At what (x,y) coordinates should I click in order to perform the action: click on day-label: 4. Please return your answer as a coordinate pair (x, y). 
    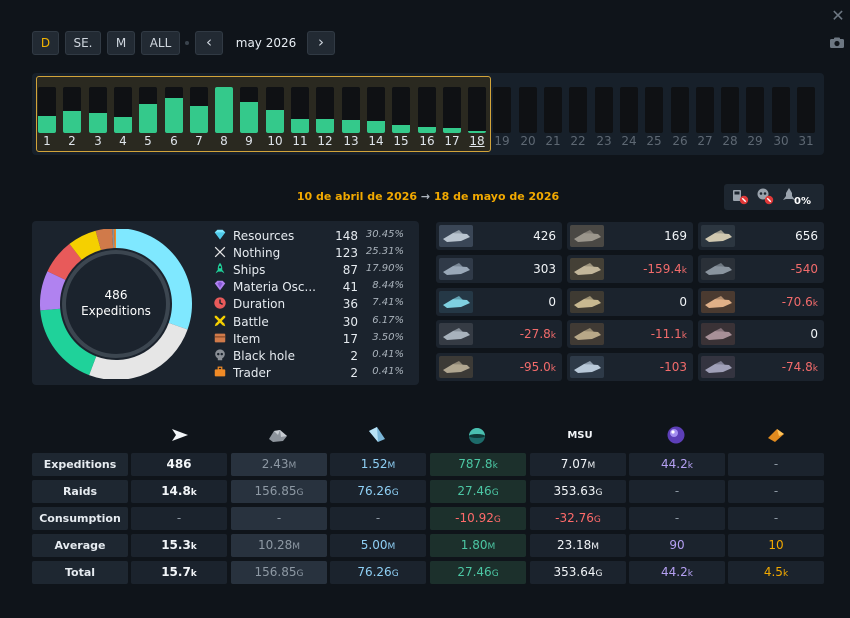
    Looking at the image, I should click on (123, 141).